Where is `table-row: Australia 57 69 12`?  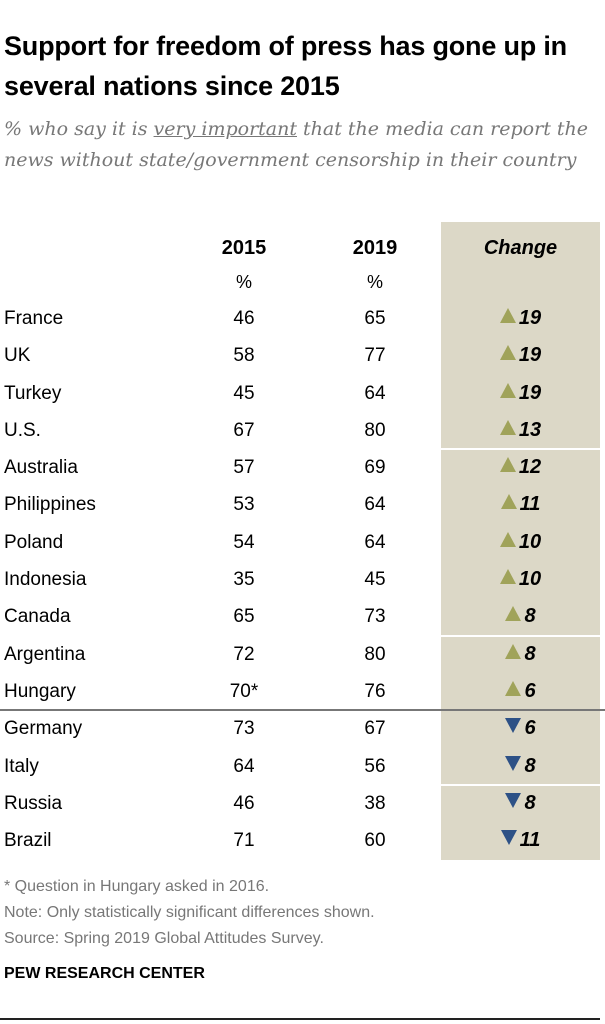
table-row: Australia 57 69 12 is located at coordinates (302, 469).